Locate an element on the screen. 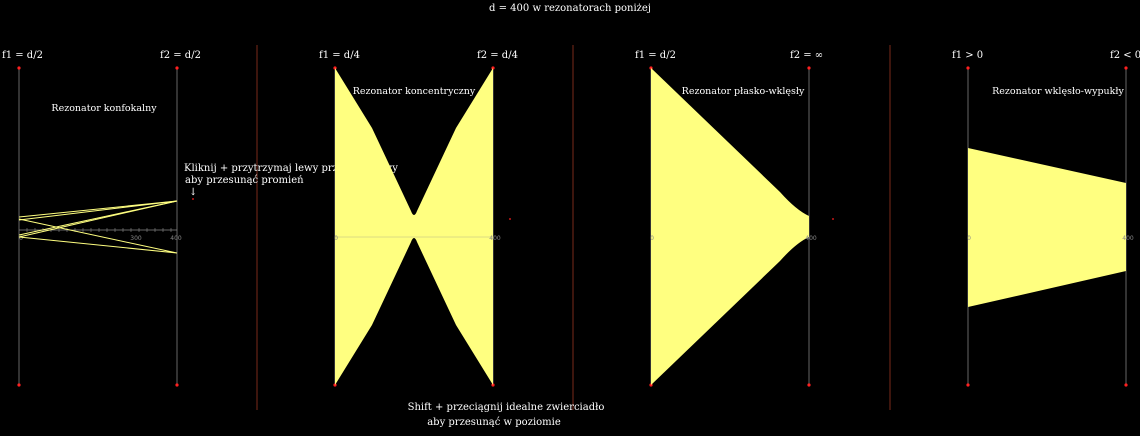 Image resolution: width=1140 pixels, height=436 pixels. panel-title: Rezonator koncentryczny is located at coordinates (414, 91).